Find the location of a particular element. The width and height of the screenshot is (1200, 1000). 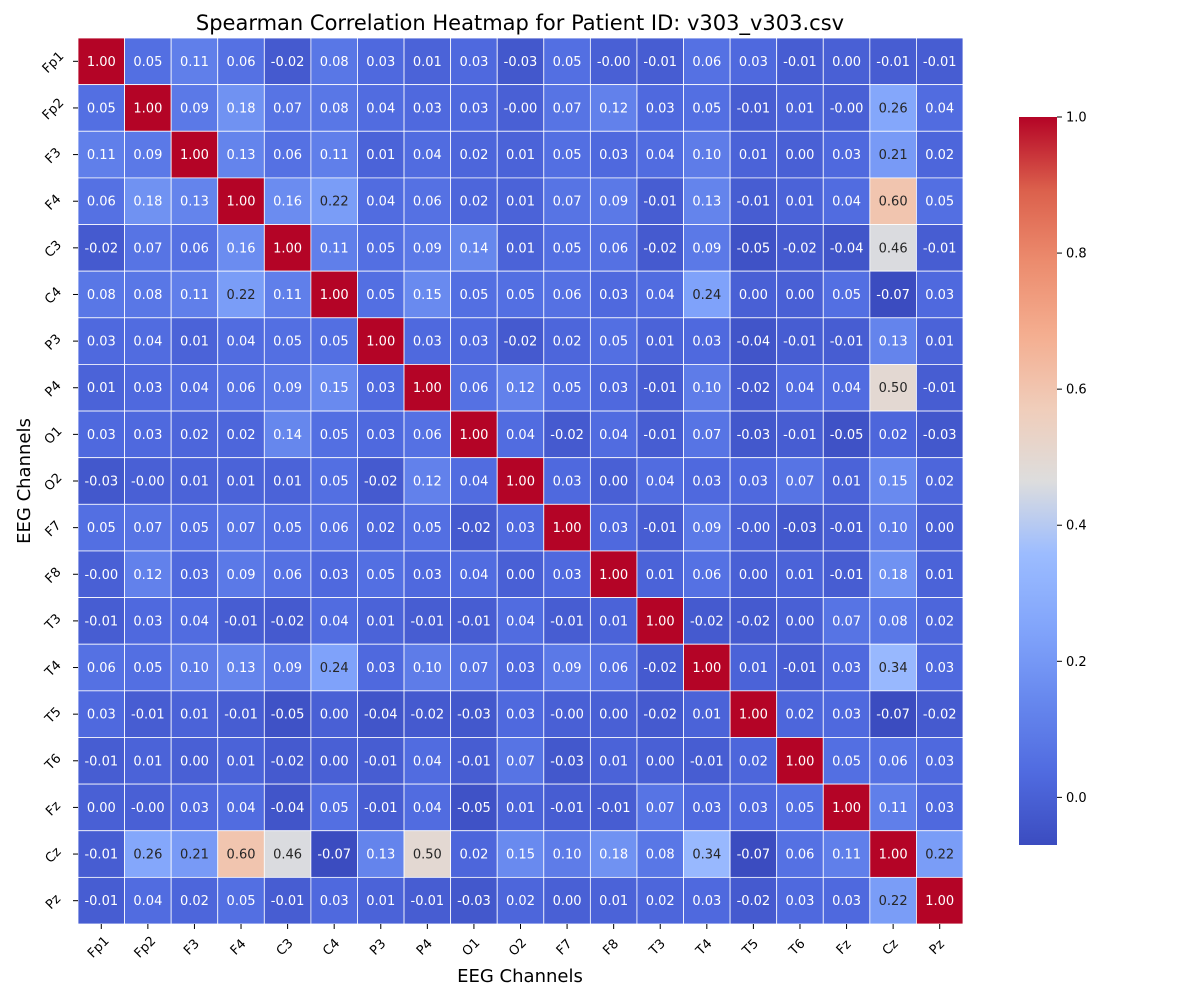

heatmap-cell-C4-Pz is located at coordinates (940, 294).